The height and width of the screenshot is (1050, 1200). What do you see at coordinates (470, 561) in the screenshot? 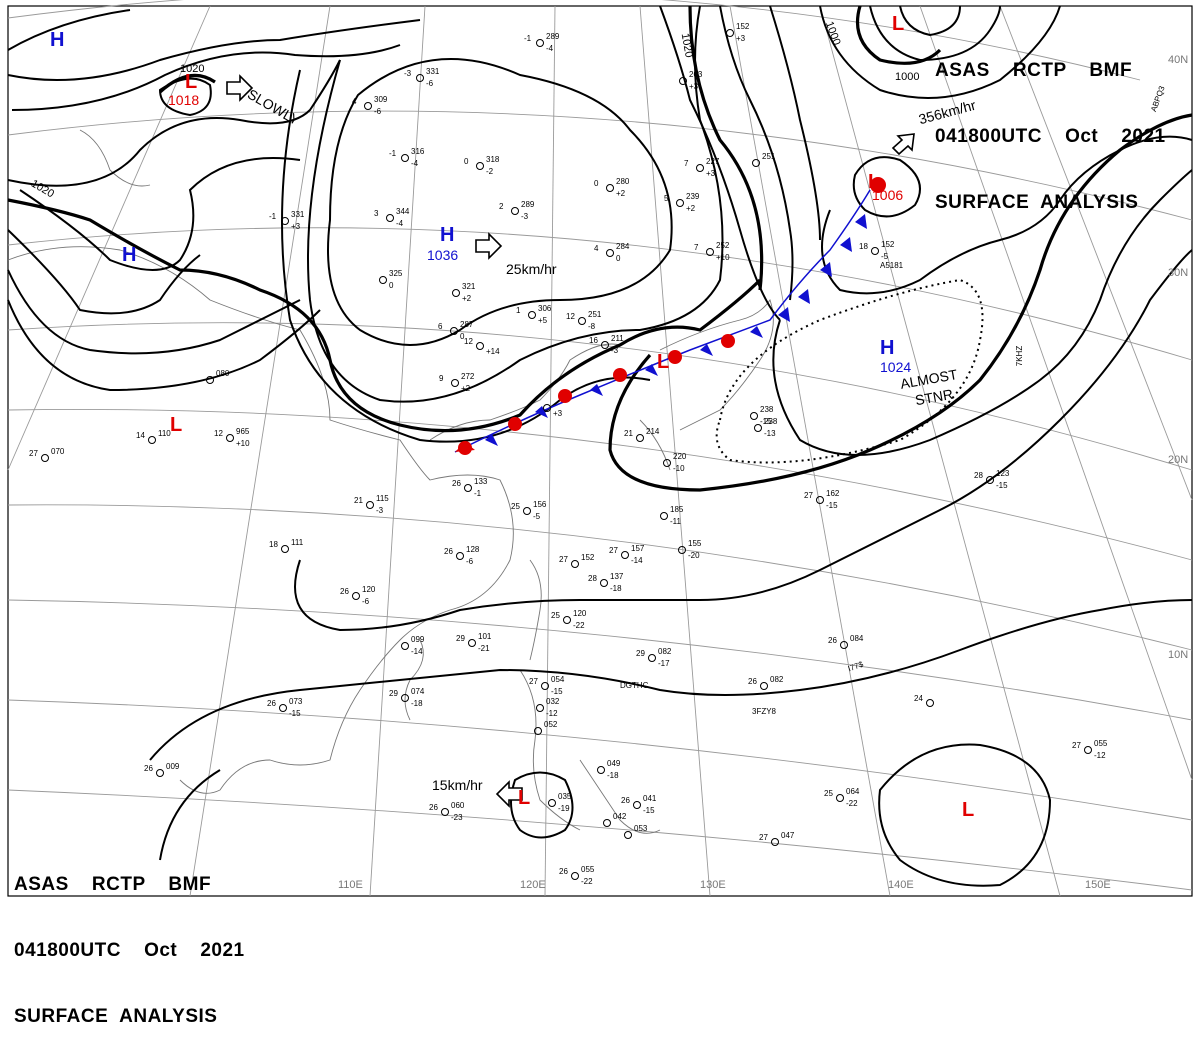
I see `station-tendency: -6` at bounding box center [470, 561].